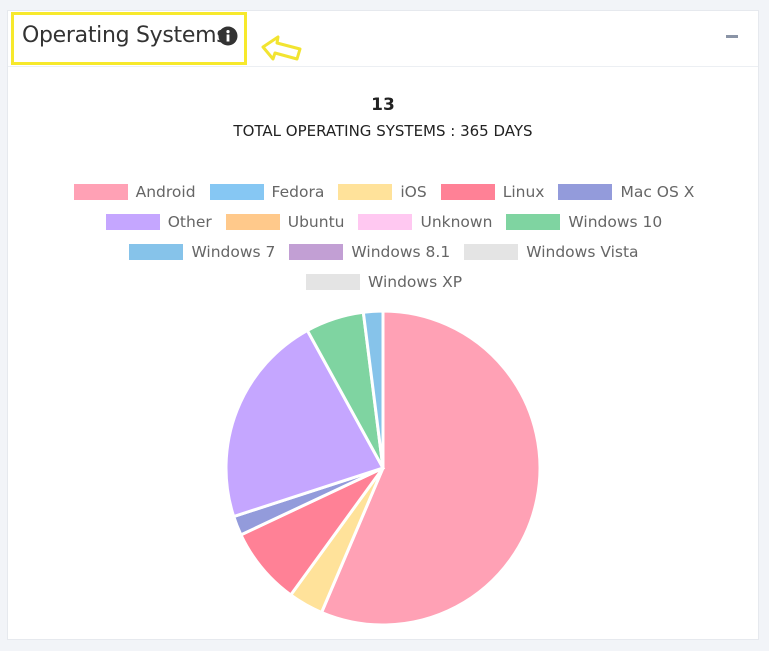  What do you see at coordinates (657, 192) in the screenshot?
I see `legend-label: Mac OS X` at bounding box center [657, 192].